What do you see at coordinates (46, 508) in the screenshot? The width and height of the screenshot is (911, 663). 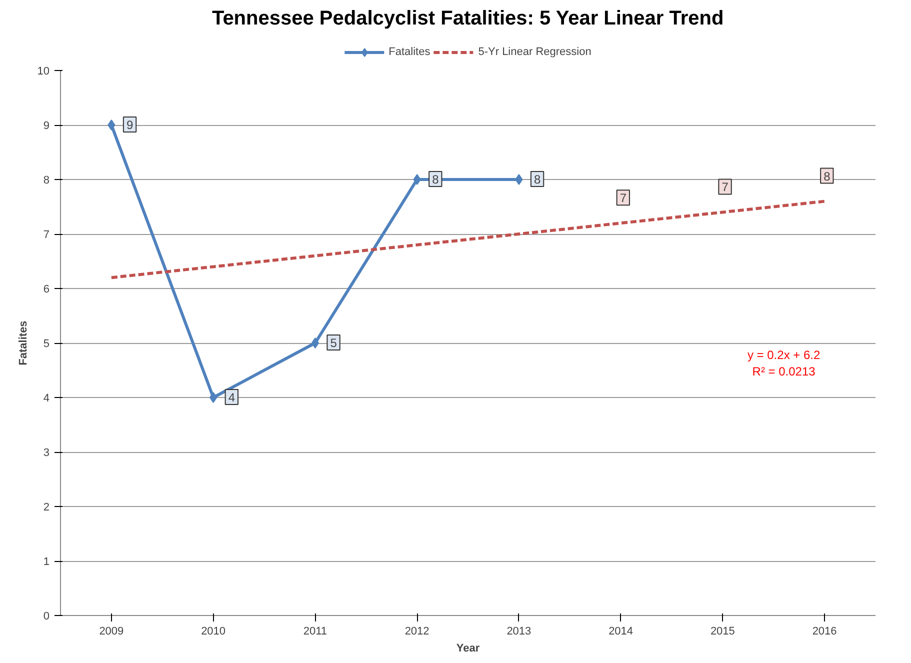 I see `y-tick-label: 2` at bounding box center [46, 508].